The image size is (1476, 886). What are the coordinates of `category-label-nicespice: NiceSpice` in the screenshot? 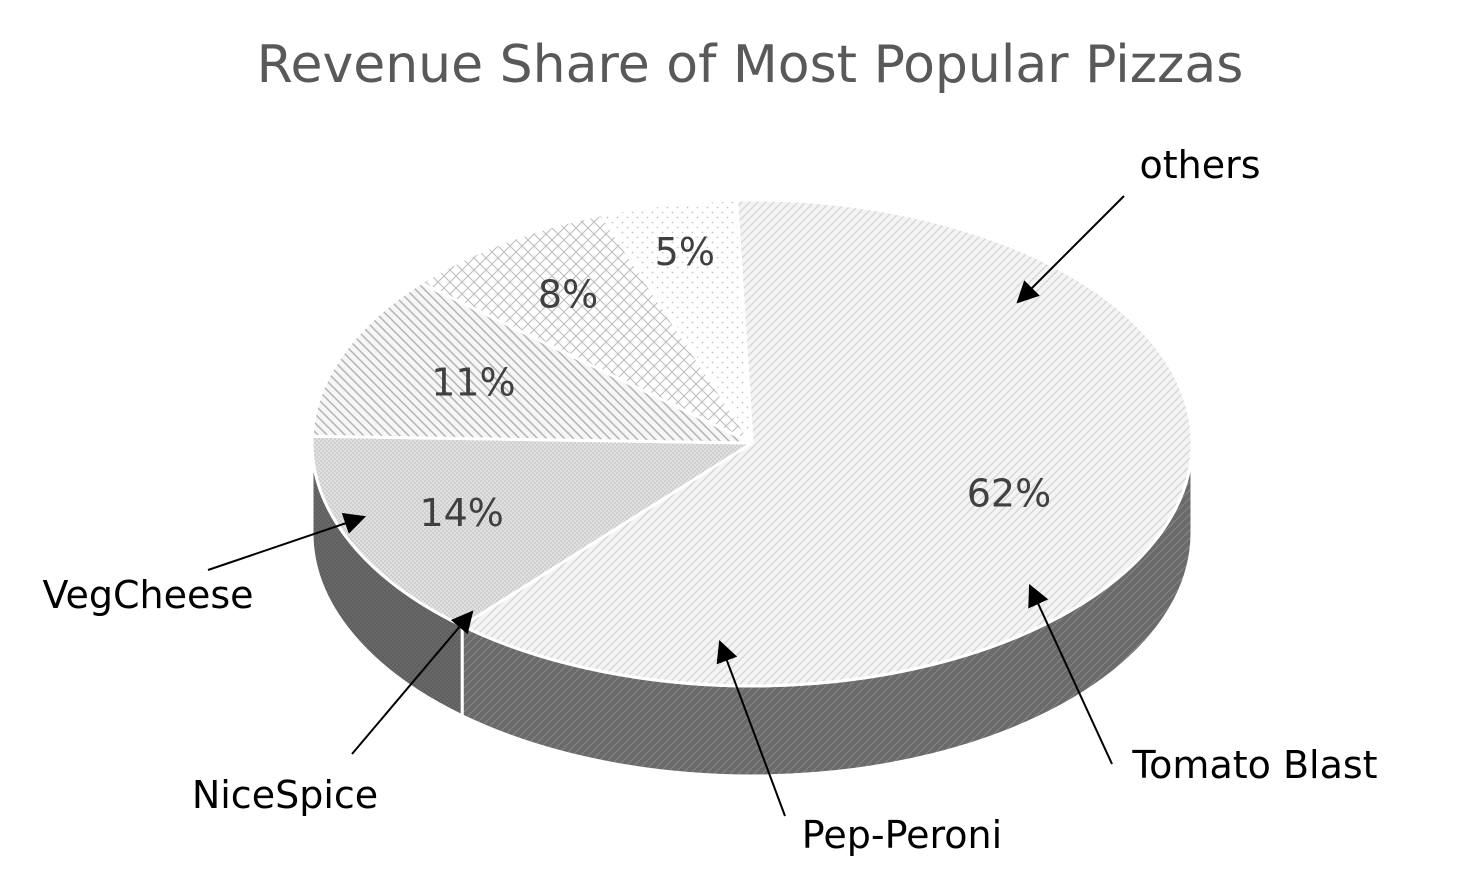 It's located at (285, 795).